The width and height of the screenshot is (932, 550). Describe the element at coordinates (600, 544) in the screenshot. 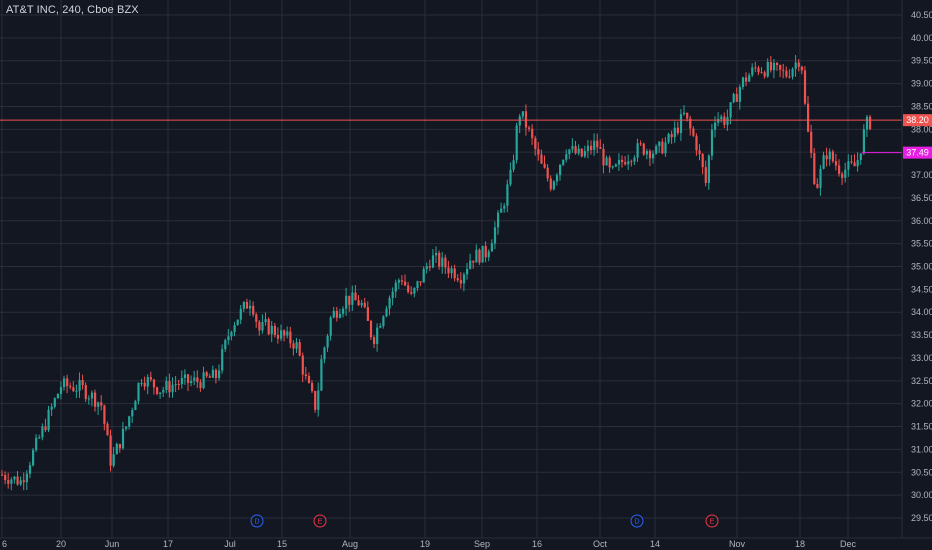

I see `x-tick-label: Oct` at that location.